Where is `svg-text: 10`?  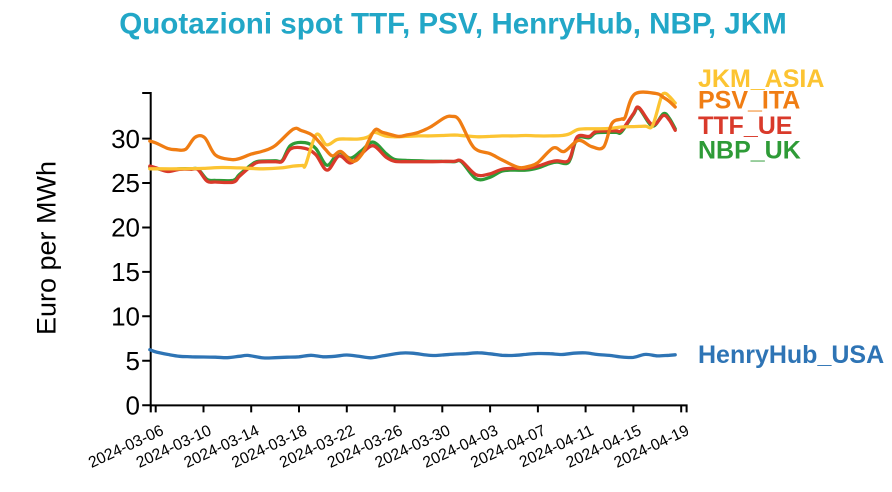
svg-text: 10 is located at coordinates (125, 317).